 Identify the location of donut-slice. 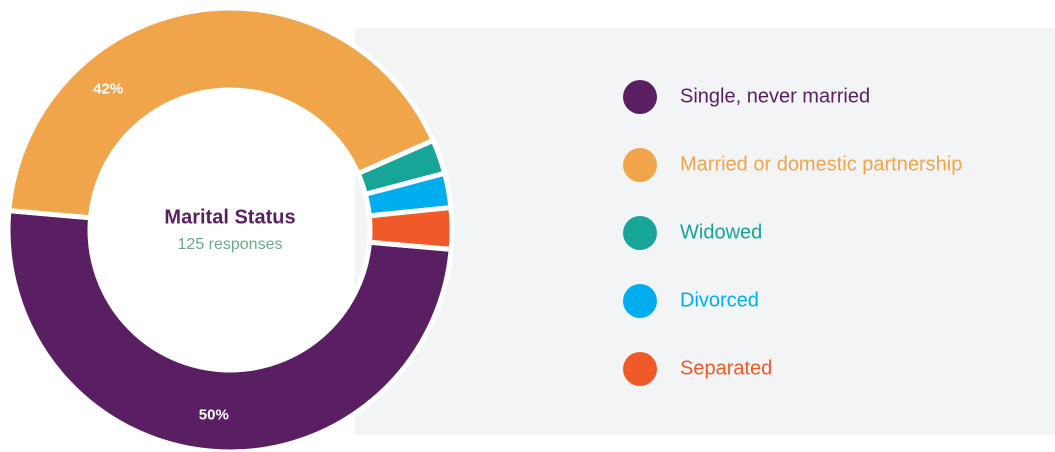
(410, 228).